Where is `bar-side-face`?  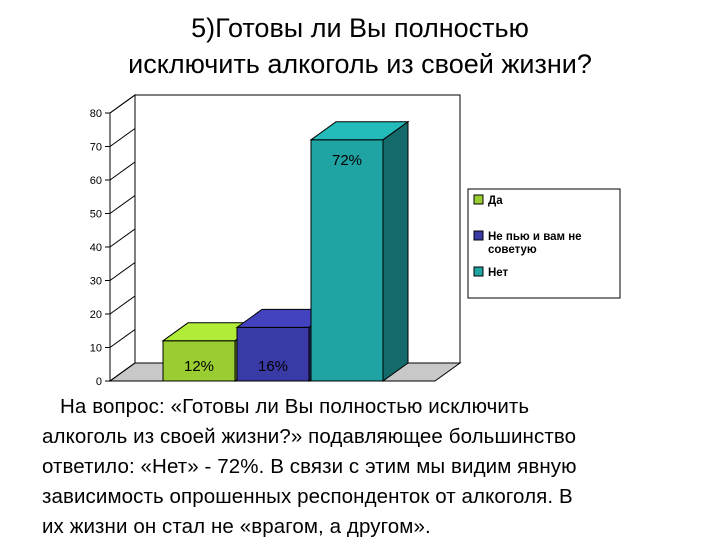
bar-side-face is located at coordinates (395, 251).